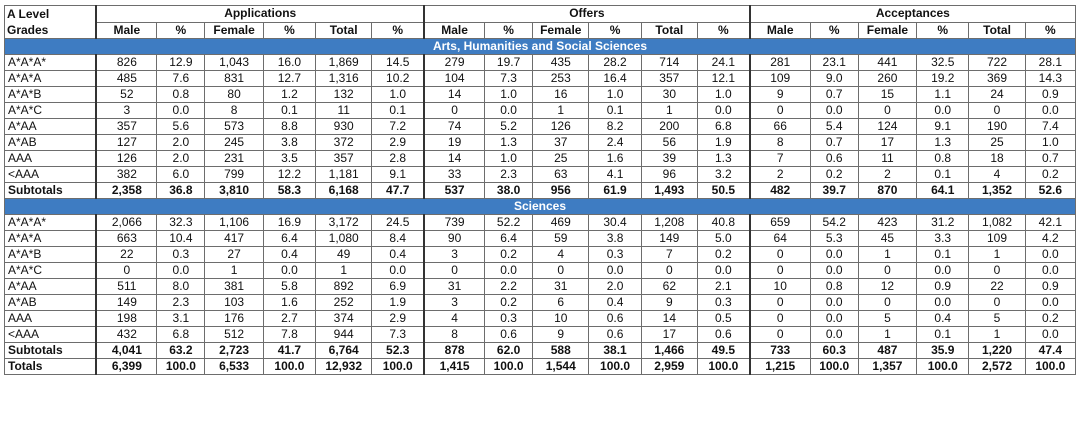 The width and height of the screenshot is (1080, 443). Describe the element at coordinates (234, 254) in the screenshot. I see `table-cell: 27` at that location.